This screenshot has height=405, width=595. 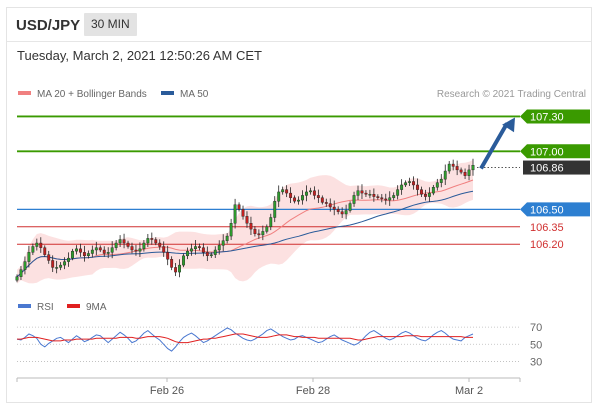 What do you see at coordinates (110, 24) in the screenshot?
I see `timeframe-badge: 30 MIN` at bounding box center [110, 24].